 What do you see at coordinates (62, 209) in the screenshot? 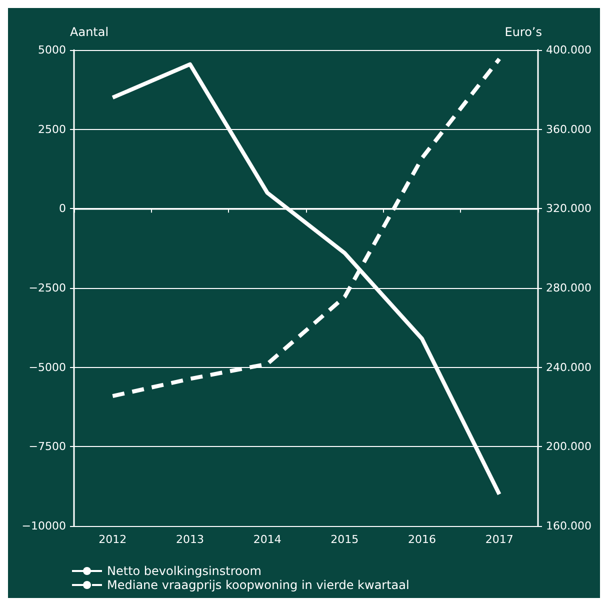
I see `y-tick-label: 0` at bounding box center [62, 209].